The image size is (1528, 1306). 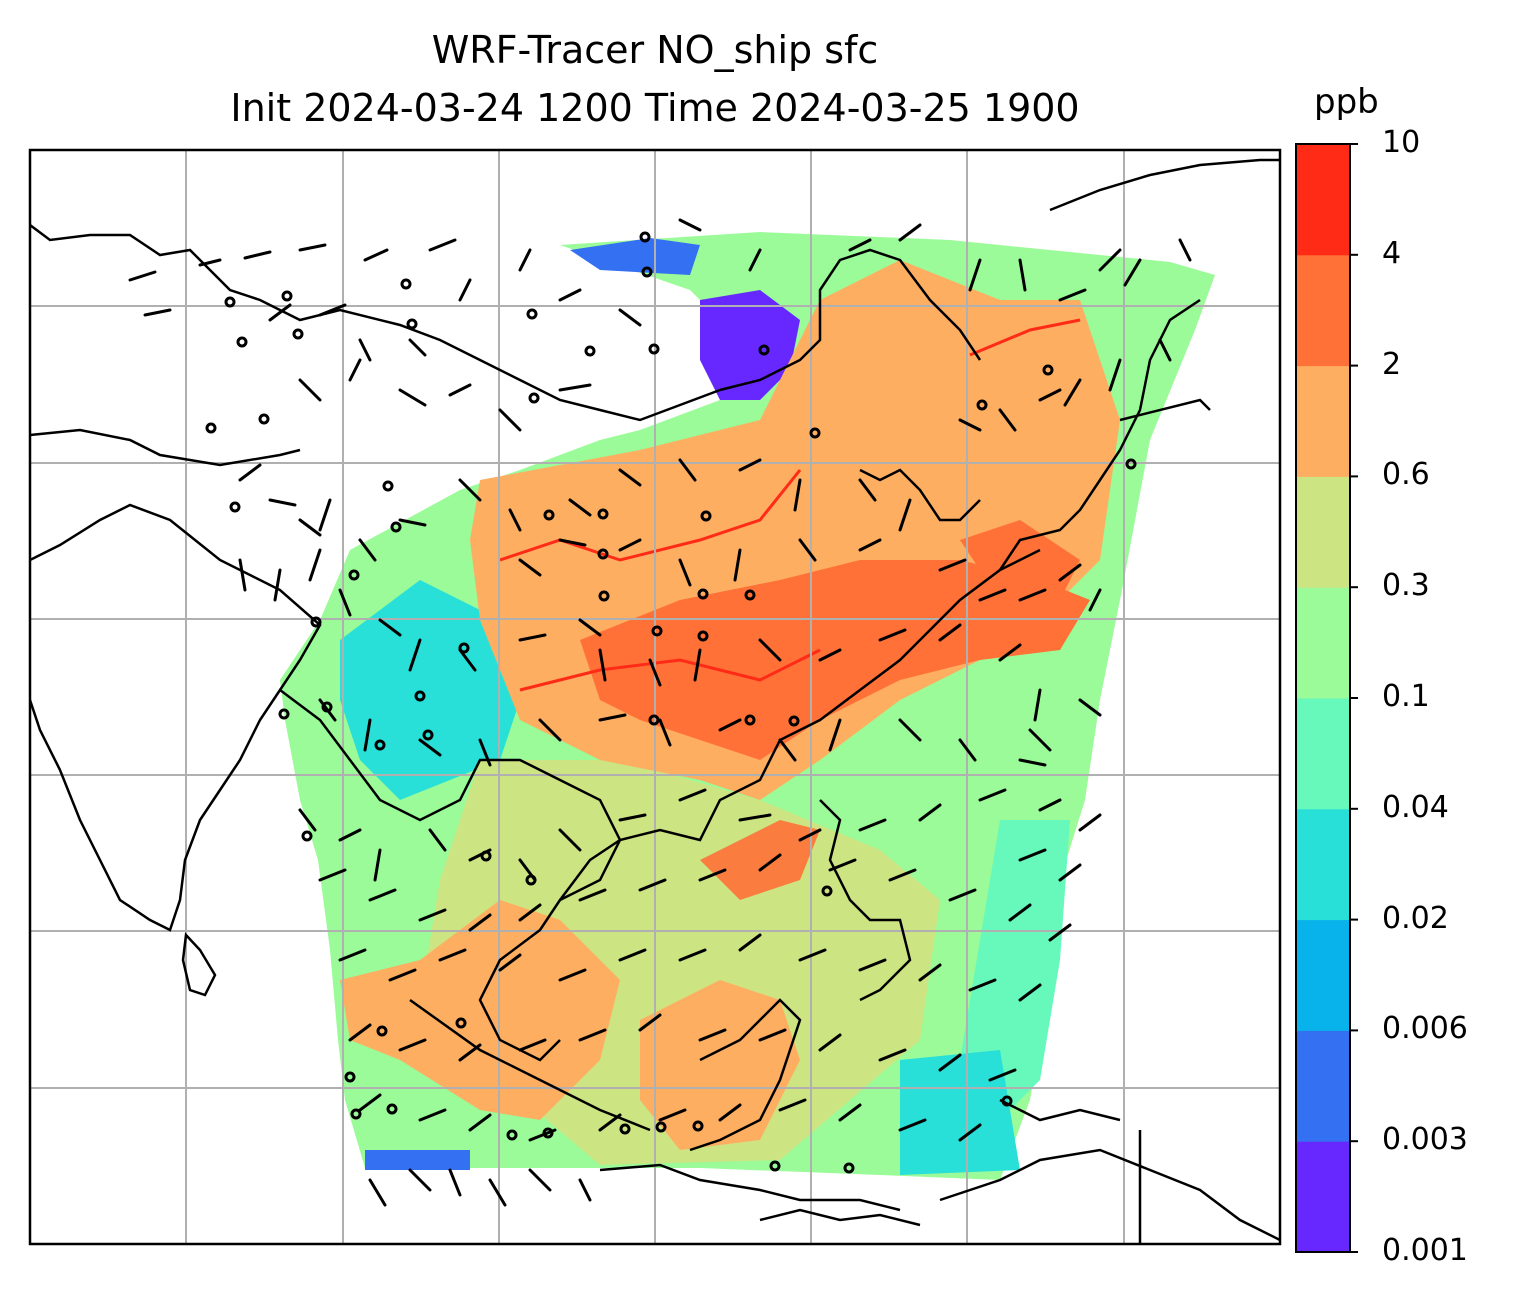 I want to click on title-line-1: WRF-Tracer NO_ship sfc, so click(x=655, y=50).